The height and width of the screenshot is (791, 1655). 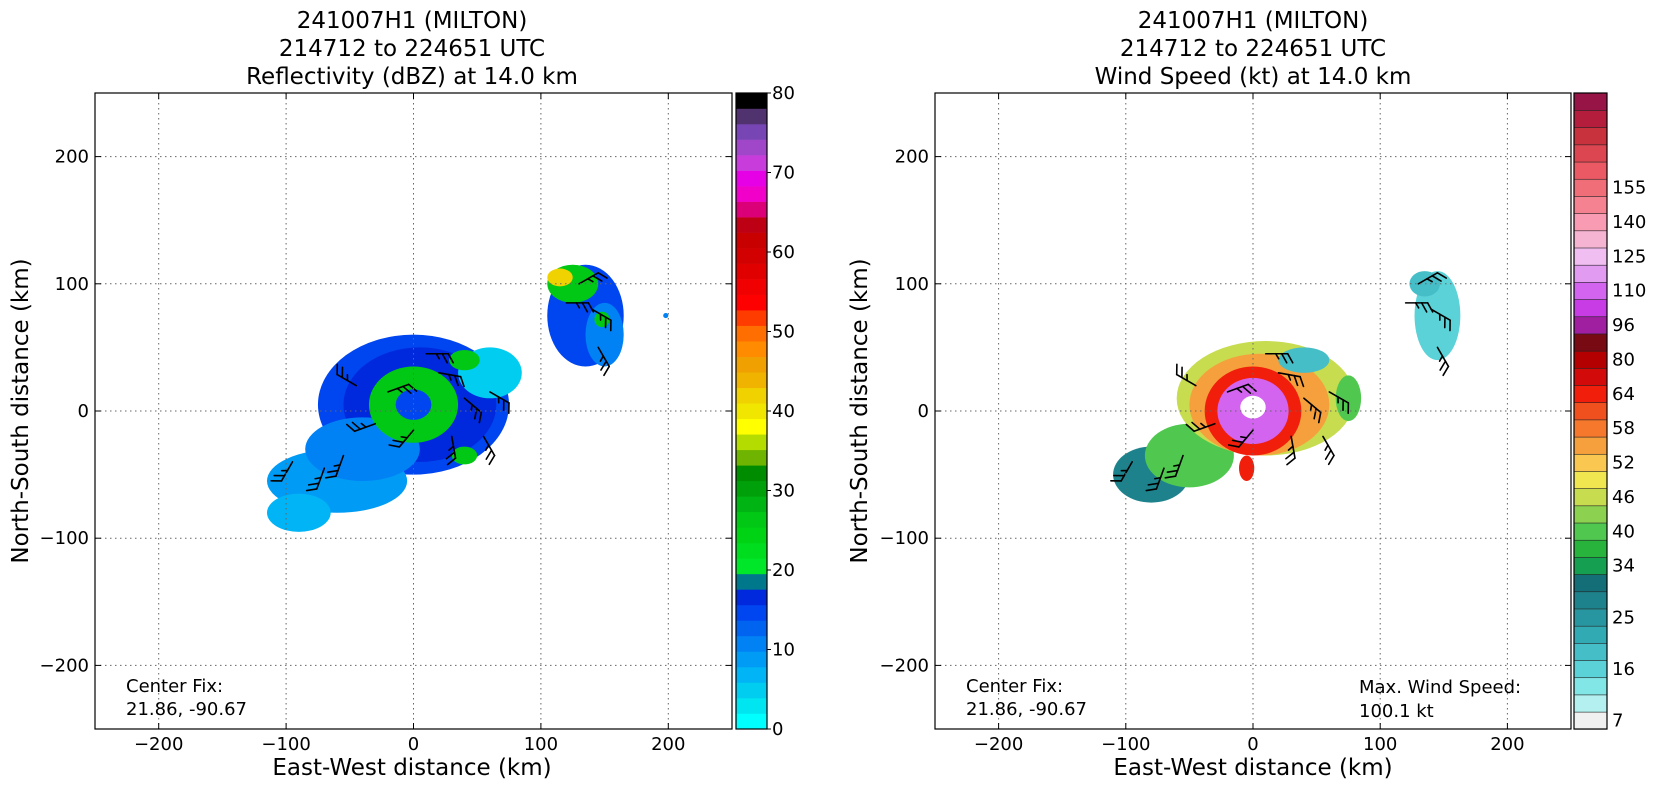 What do you see at coordinates (1252, 744) in the screenshot?
I see `wind-x-tick-label: 0` at bounding box center [1252, 744].